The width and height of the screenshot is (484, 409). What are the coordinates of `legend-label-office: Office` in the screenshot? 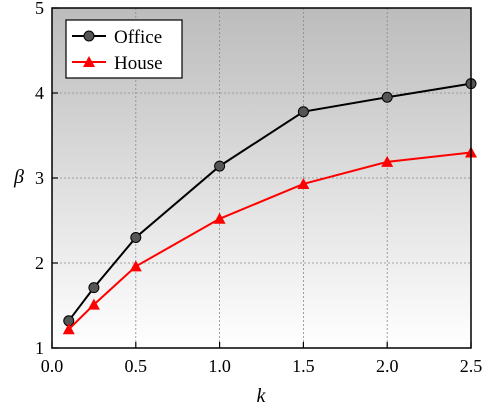 It's located at (138, 37).